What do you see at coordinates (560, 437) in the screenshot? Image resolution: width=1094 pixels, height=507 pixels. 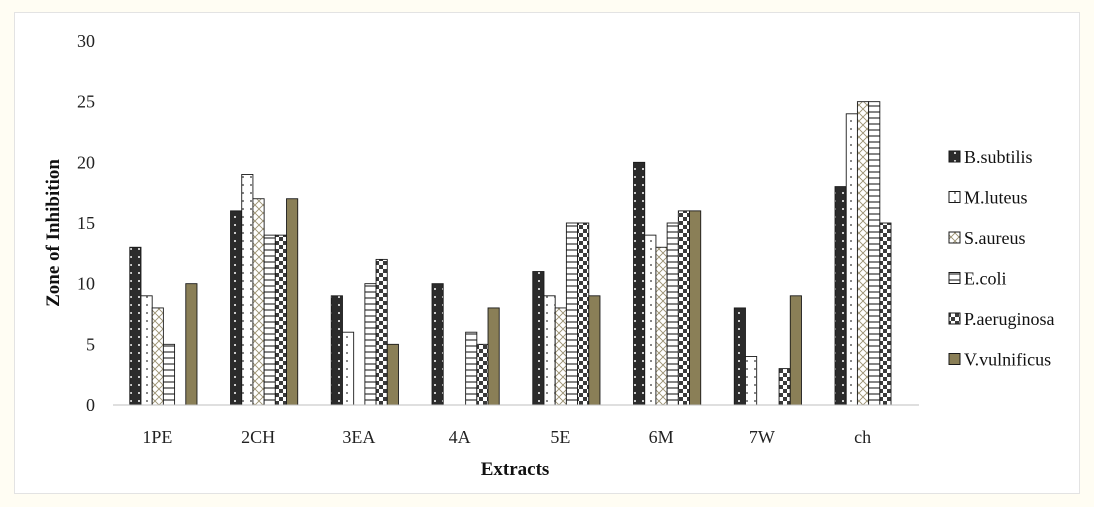 I see `x-tick-label: 5E` at bounding box center [560, 437].